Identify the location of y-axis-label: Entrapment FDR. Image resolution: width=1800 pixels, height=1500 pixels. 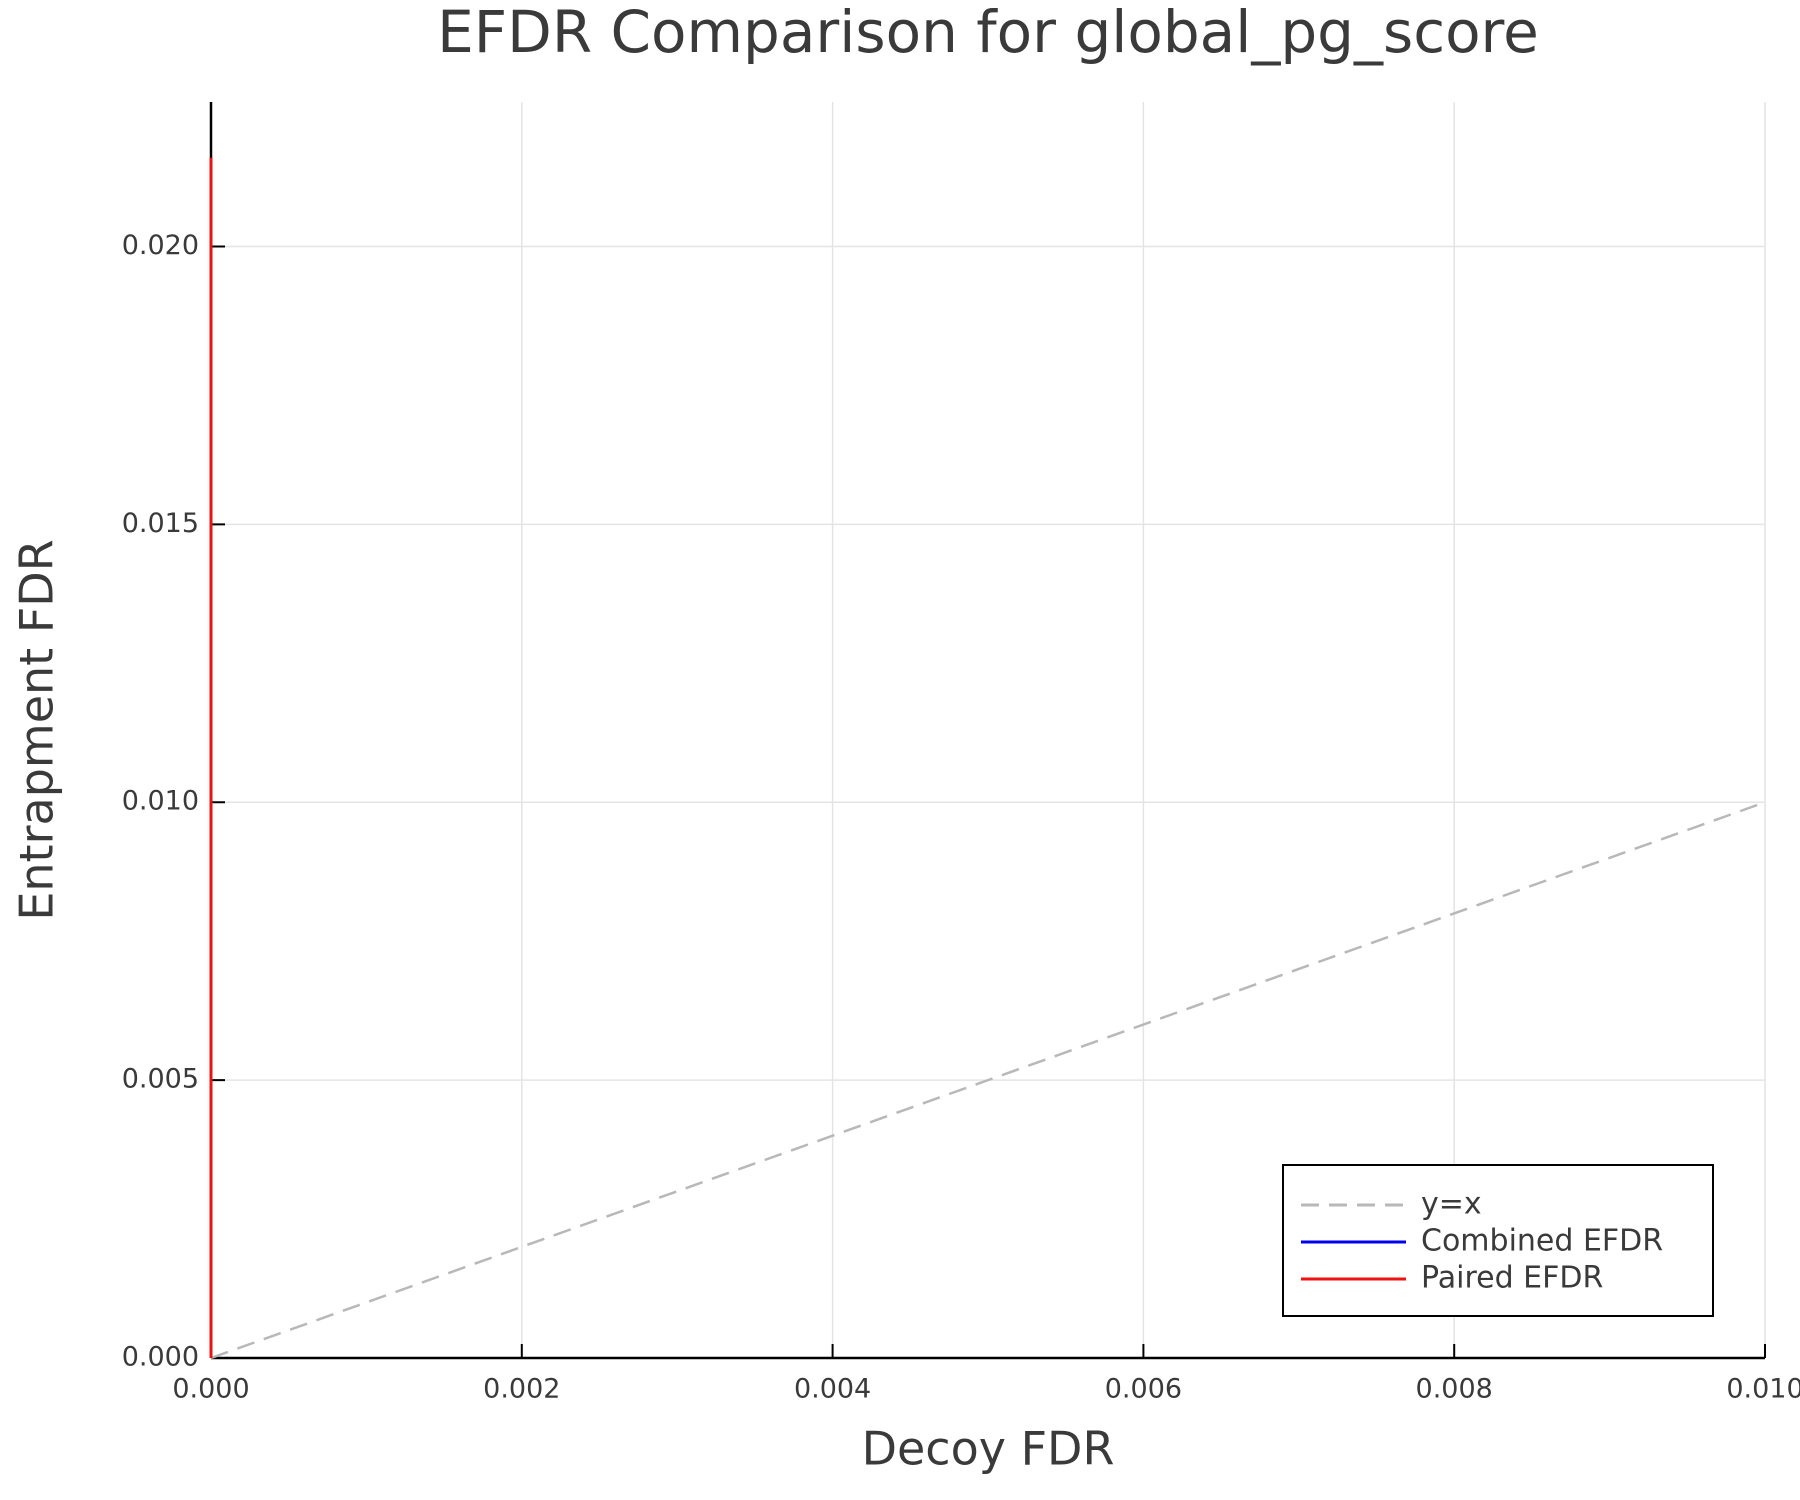
(37, 729).